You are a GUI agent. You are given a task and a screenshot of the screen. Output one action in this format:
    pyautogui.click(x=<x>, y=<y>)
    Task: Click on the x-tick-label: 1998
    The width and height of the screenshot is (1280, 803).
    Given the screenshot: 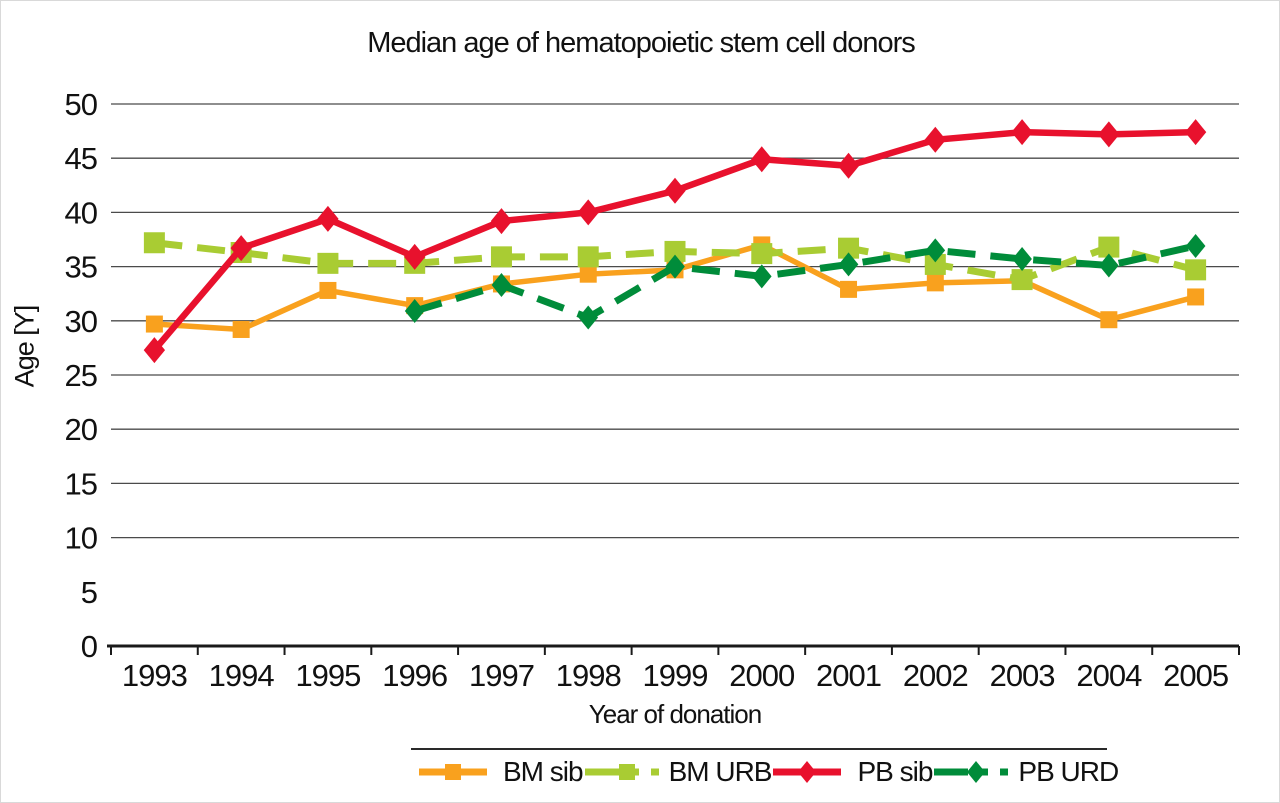 What is the action you would take?
    pyautogui.click(x=588, y=675)
    